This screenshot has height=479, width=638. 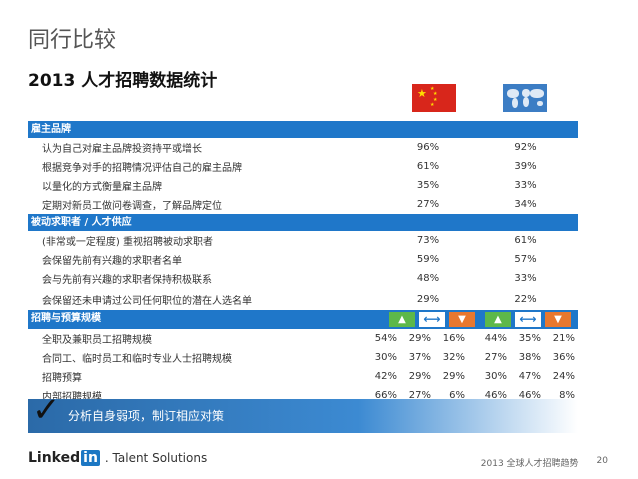 What do you see at coordinates (46, 410) in the screenshot?
I see `check-icon: ✓` at bounding box center [46, 410].